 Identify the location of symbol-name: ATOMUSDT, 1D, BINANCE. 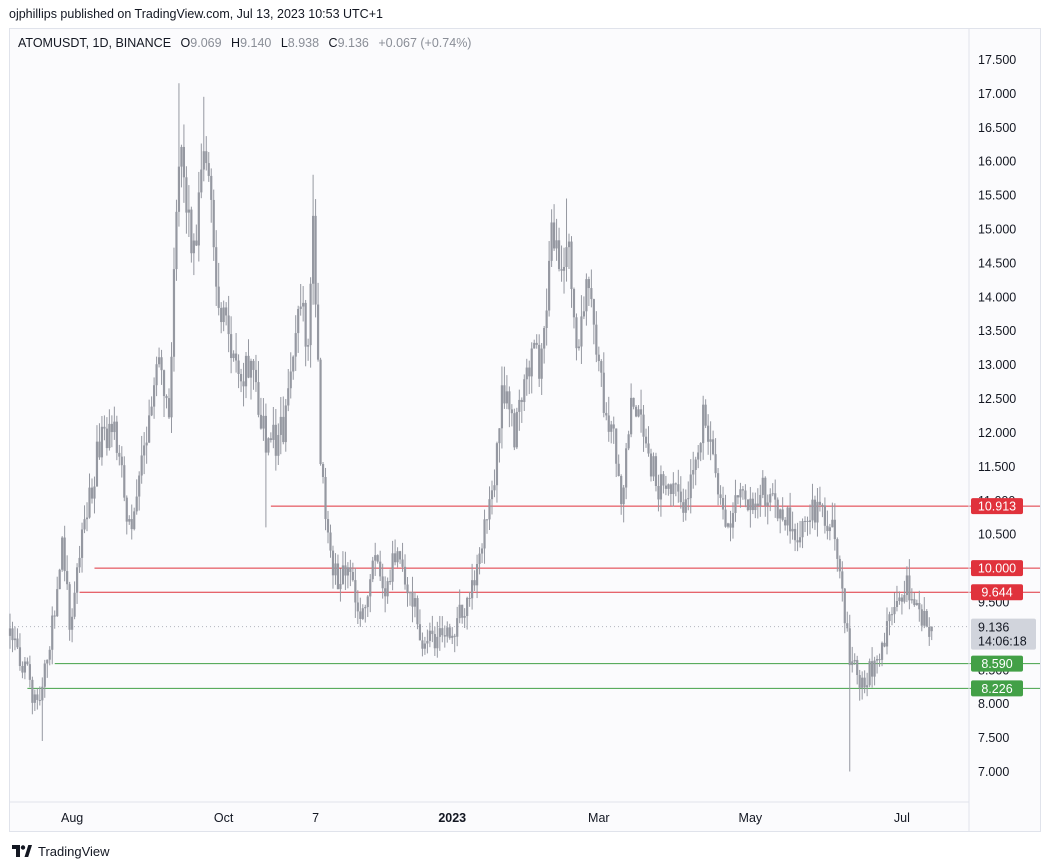
(95, 43).